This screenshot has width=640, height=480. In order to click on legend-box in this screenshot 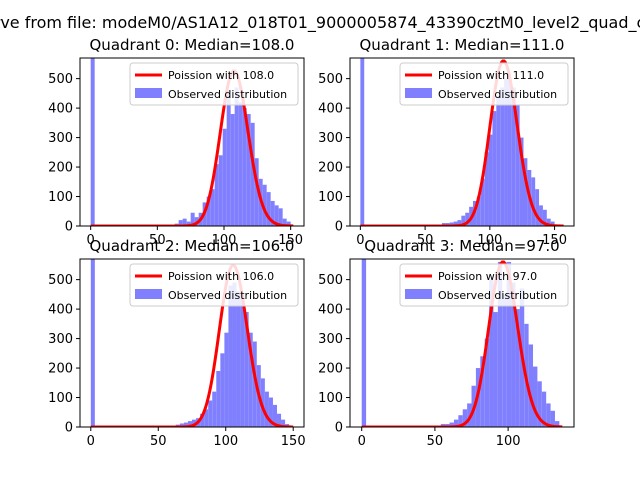, I will do `click(214, 84)`.